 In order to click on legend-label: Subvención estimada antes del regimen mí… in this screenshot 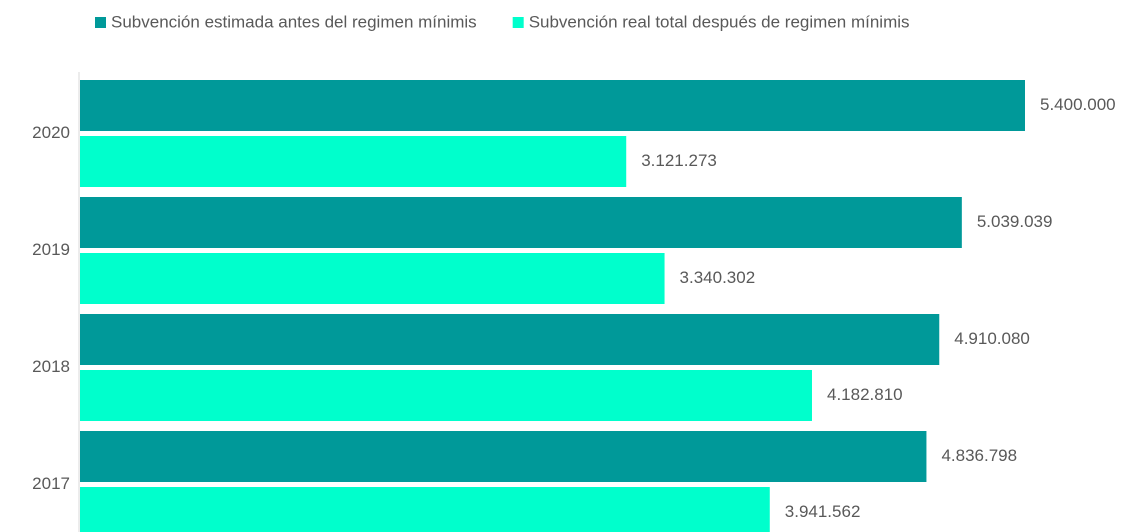, I will do `click(294, 21)`.